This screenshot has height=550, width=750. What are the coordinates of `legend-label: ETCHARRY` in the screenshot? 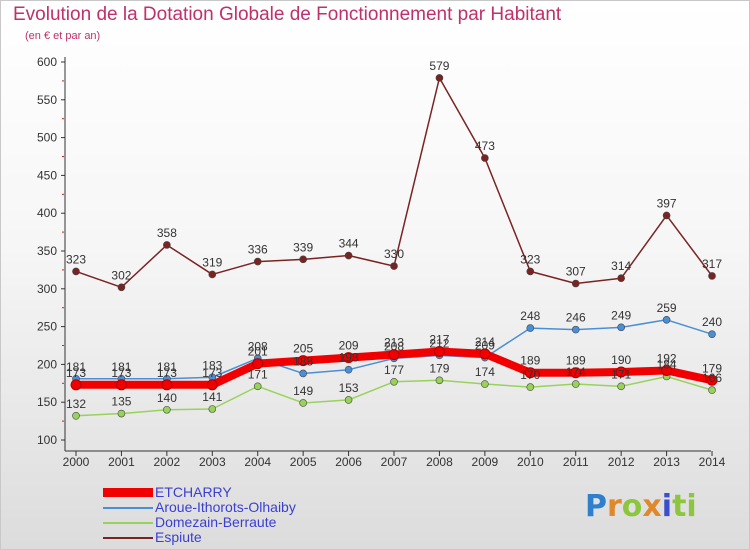 It's located at (193, 492).